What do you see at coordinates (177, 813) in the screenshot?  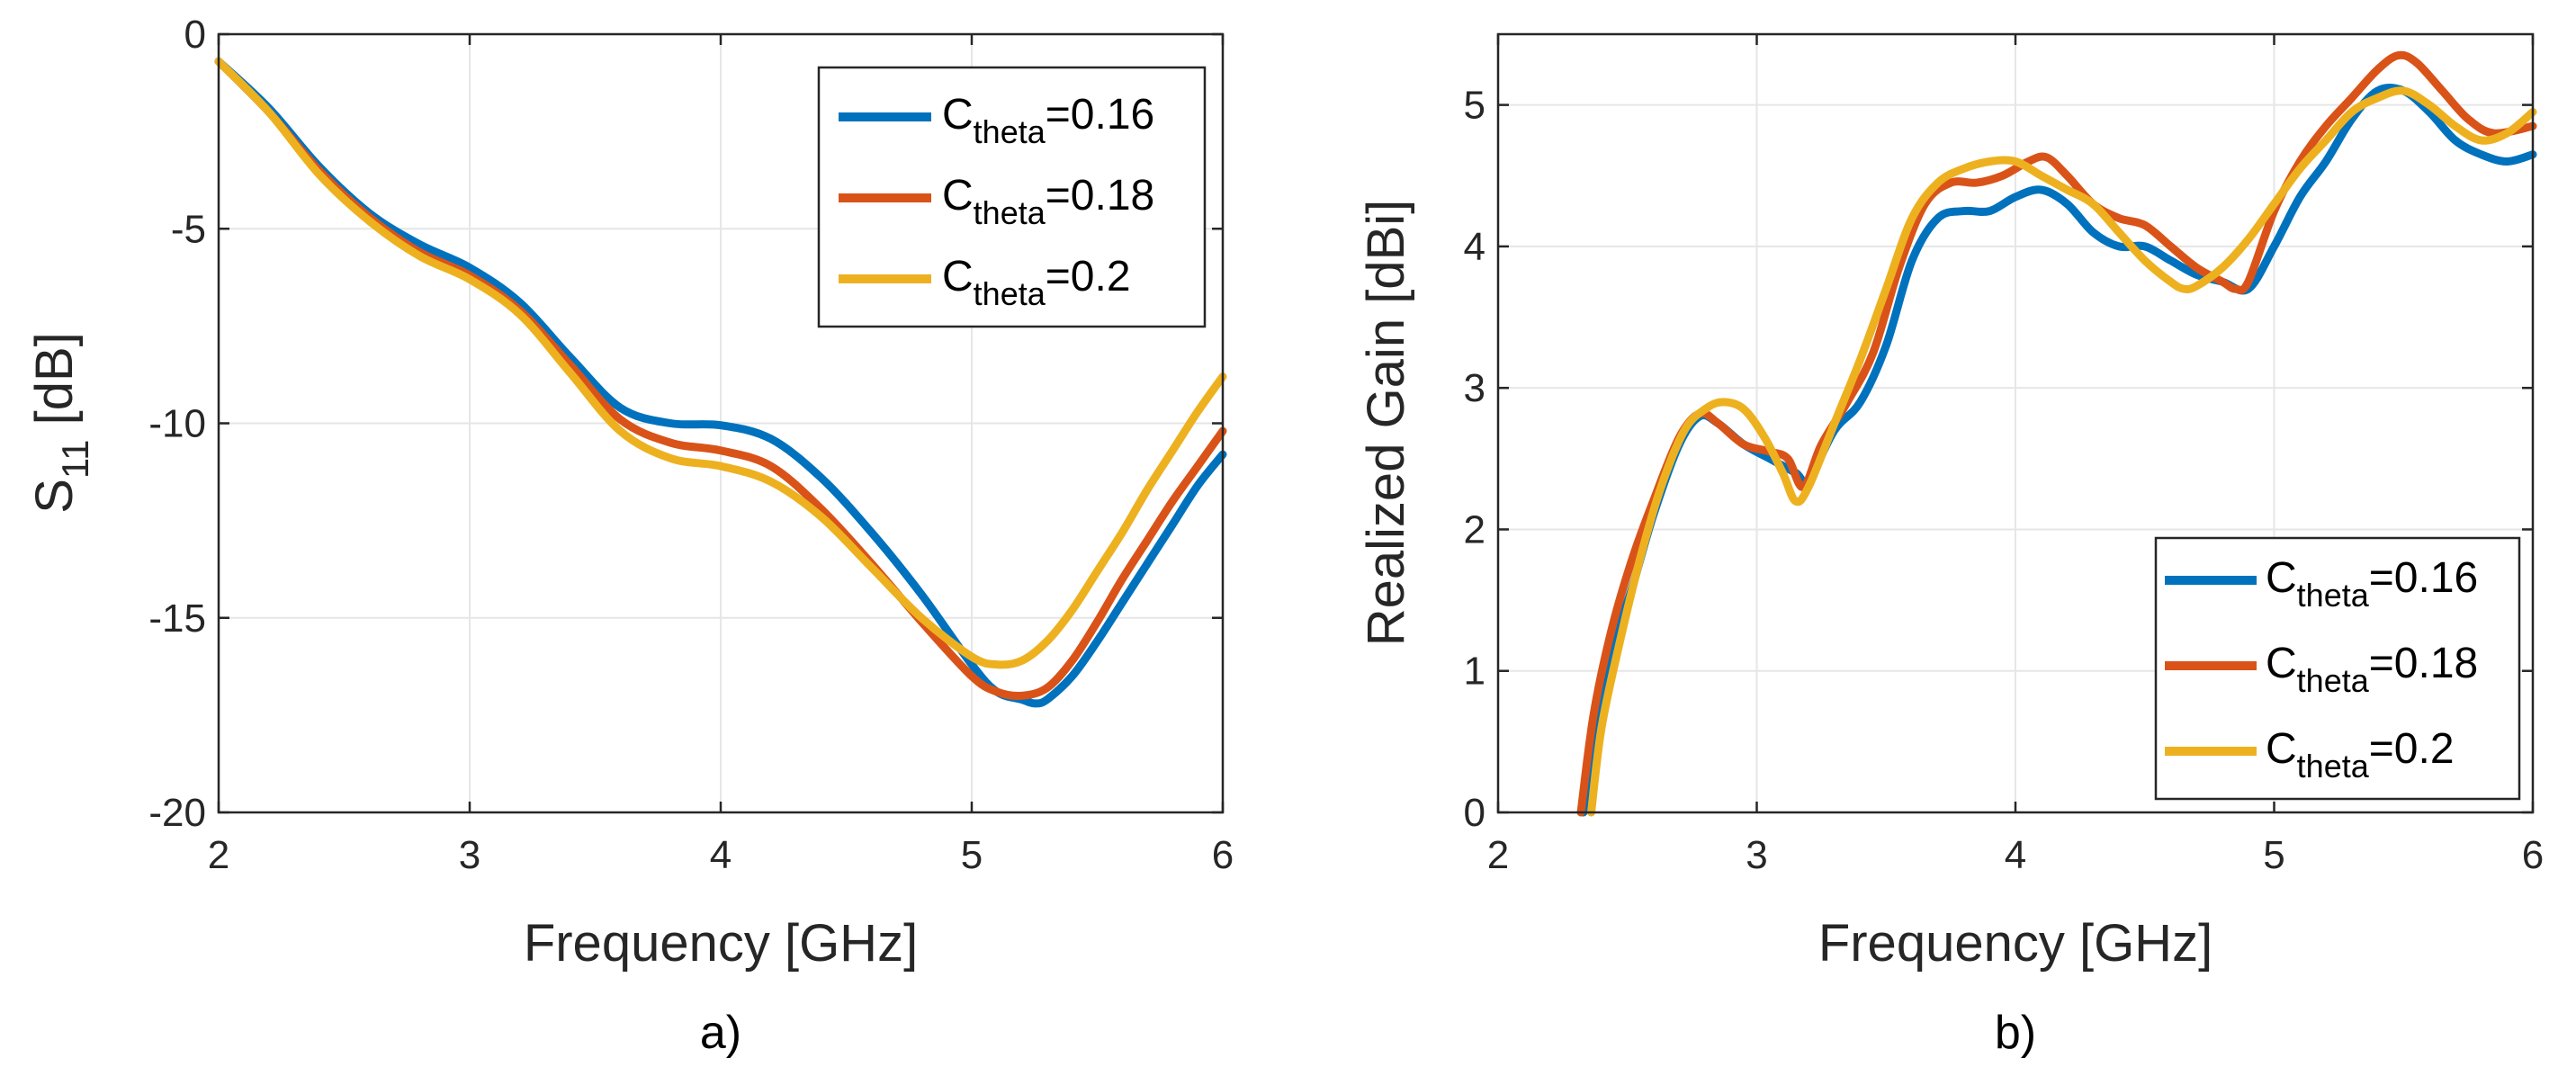 I see `panel-a-y-tick-label-4: -20` at bounding box center [177, 813].